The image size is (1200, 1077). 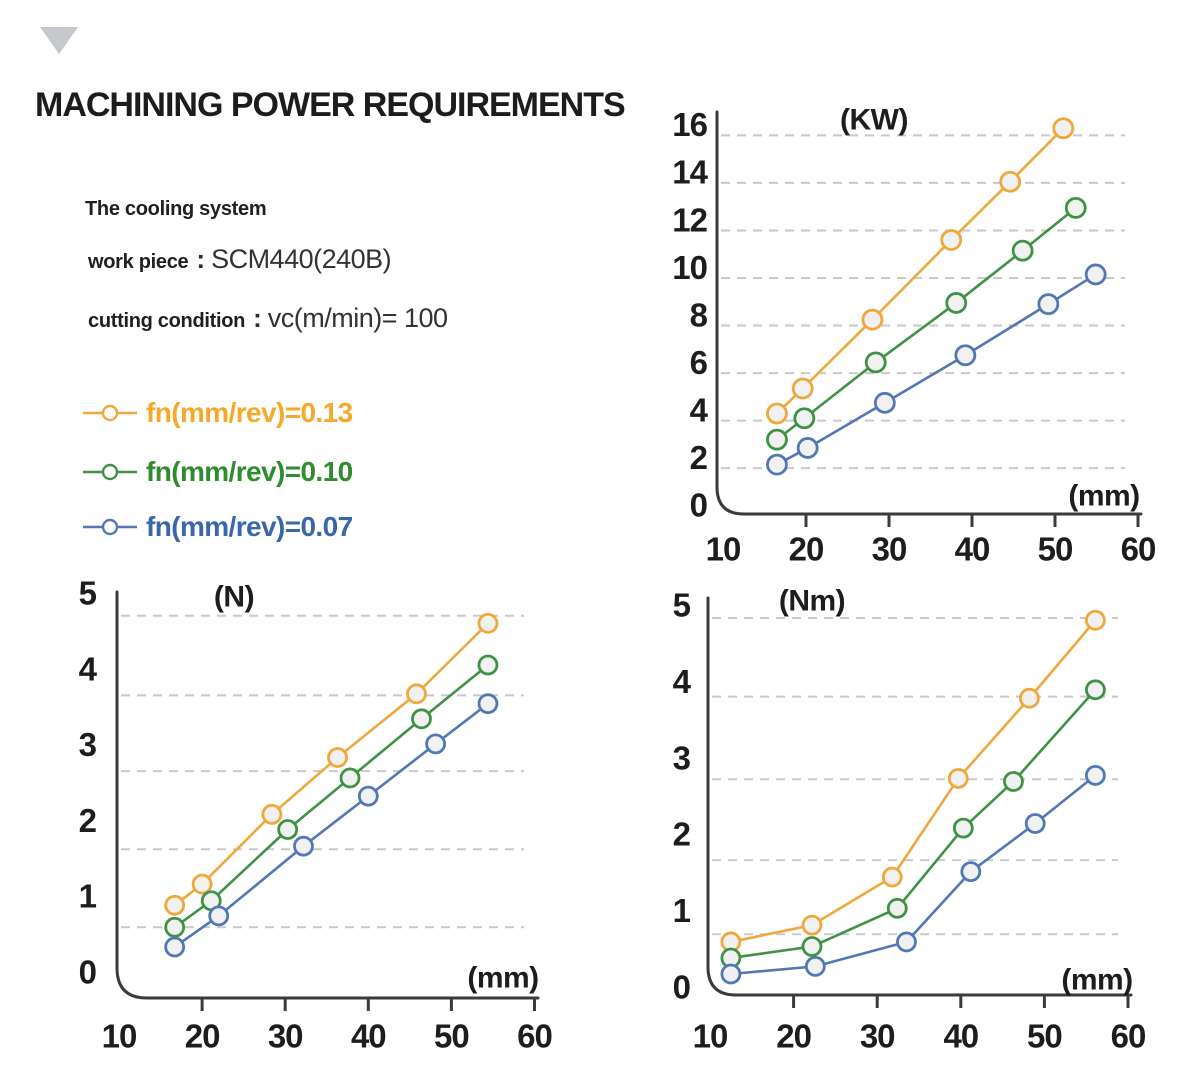 I want to click on work-piece-line: work piece : SCM440(240B), so click(x=240, y=259).